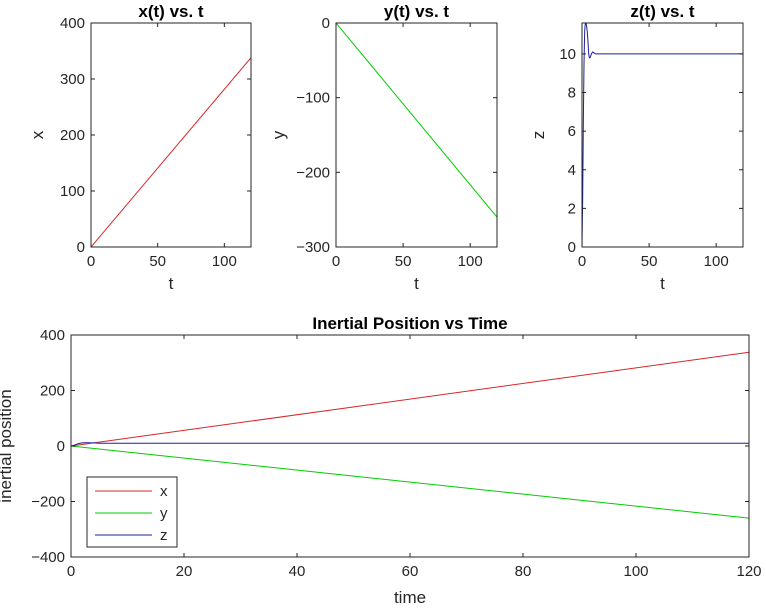  Describe the element at coordinates (184, 571) in the screenshot. I see `x-tick-label: 20` at that location.